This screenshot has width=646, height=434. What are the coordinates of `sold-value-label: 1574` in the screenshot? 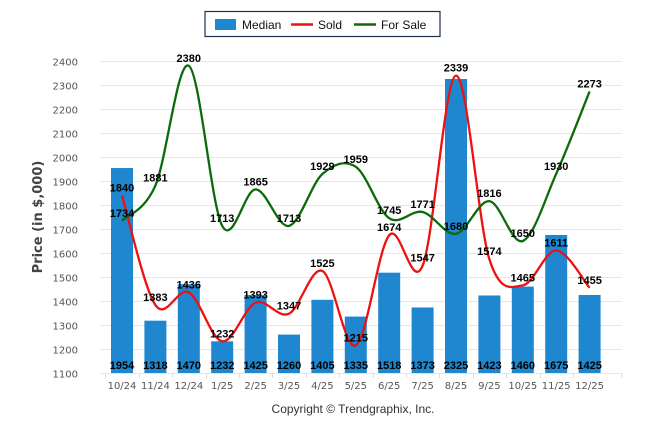 It's located at (489, 252).